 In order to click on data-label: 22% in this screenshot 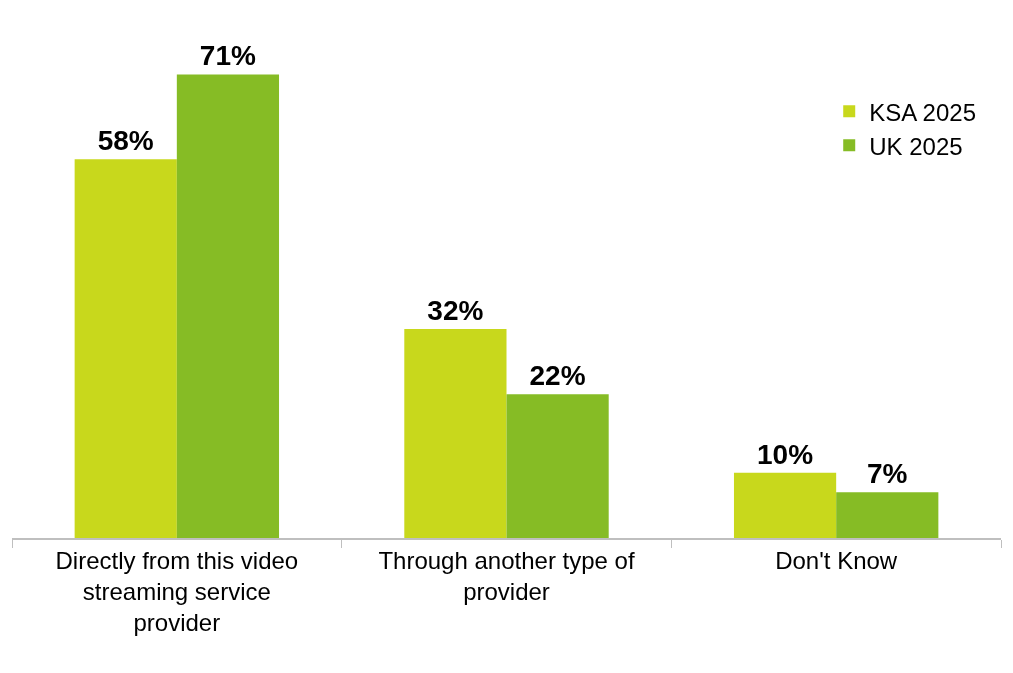, I will do `click(557, 376)`.